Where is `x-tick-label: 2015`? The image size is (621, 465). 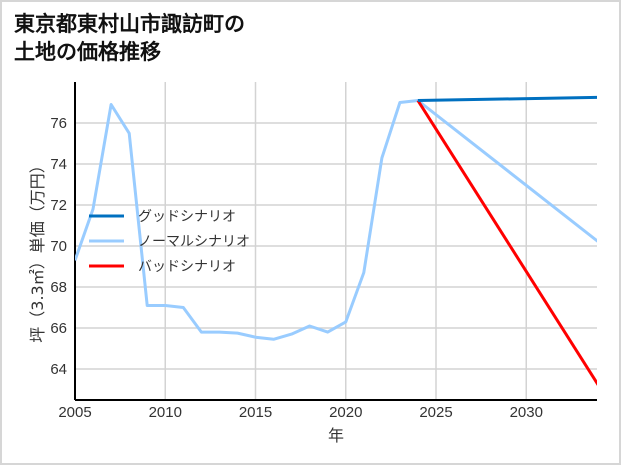
x-tick-label: 2015 is located at coordinates (255, 412).